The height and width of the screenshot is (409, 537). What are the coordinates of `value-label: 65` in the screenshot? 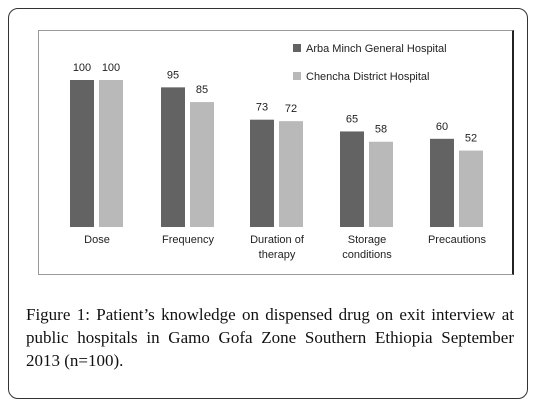 It's located at (352, 119).